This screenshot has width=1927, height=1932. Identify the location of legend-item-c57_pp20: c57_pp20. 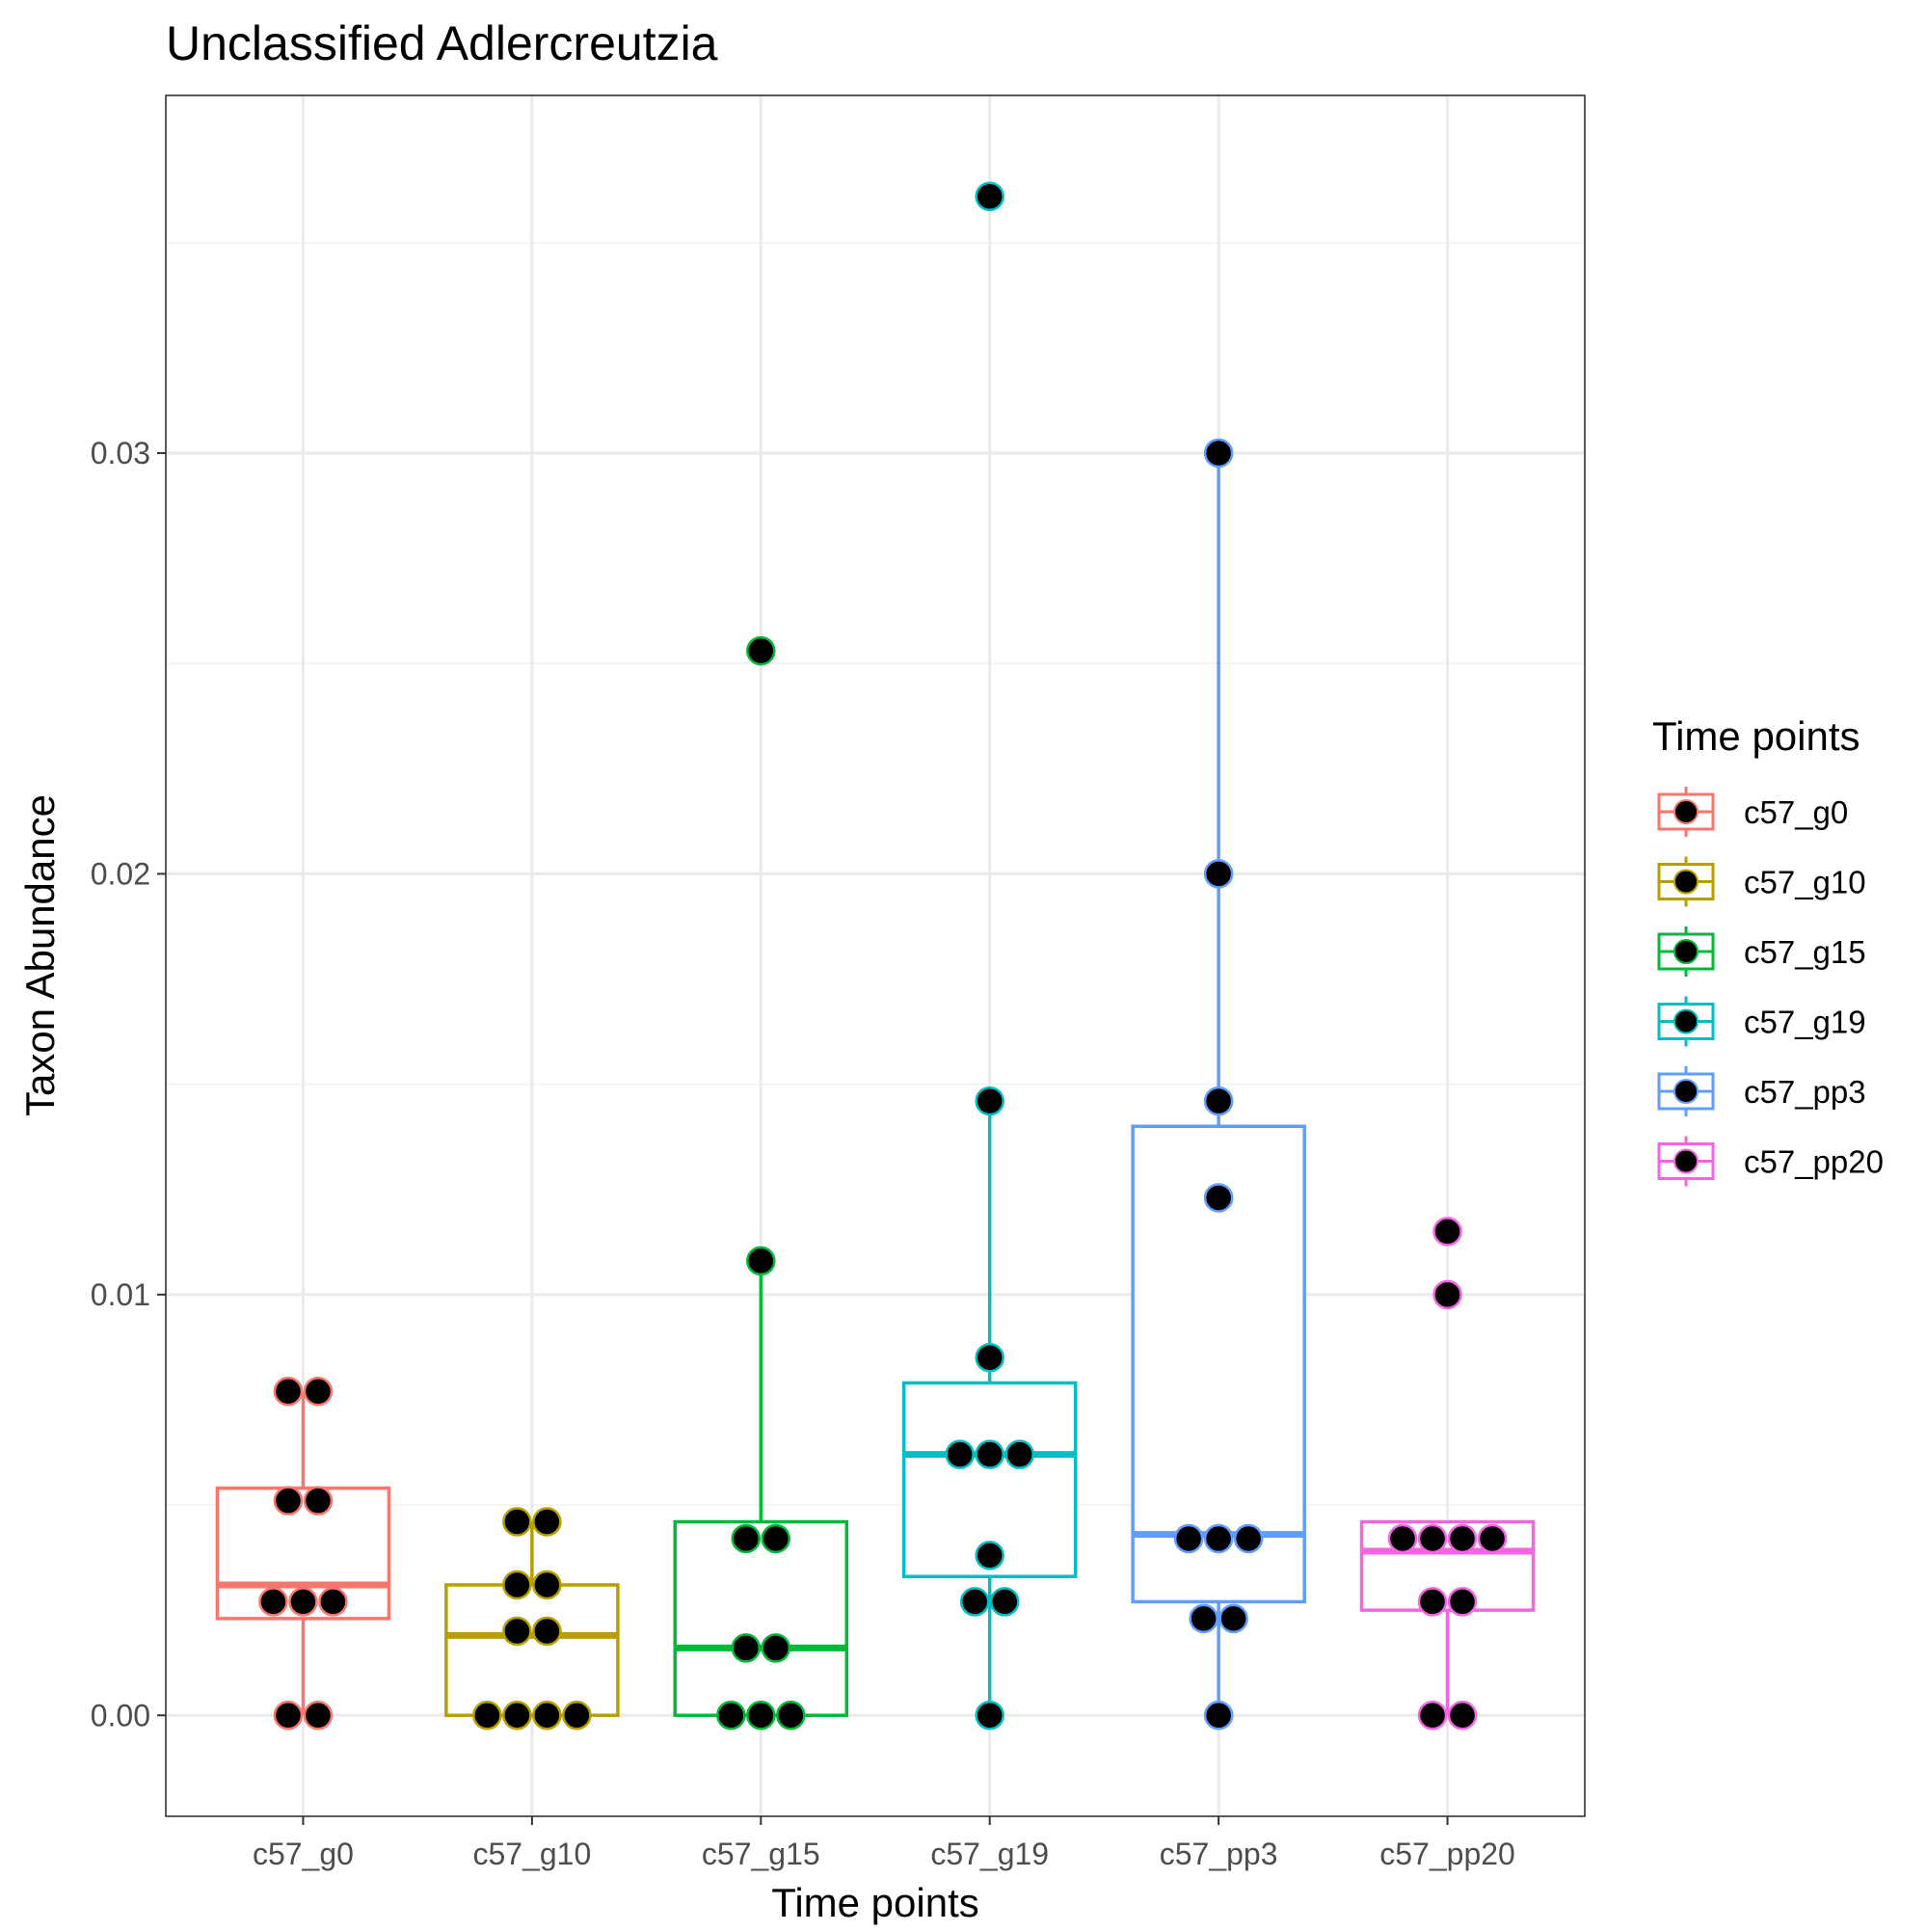
(1770, 1162).